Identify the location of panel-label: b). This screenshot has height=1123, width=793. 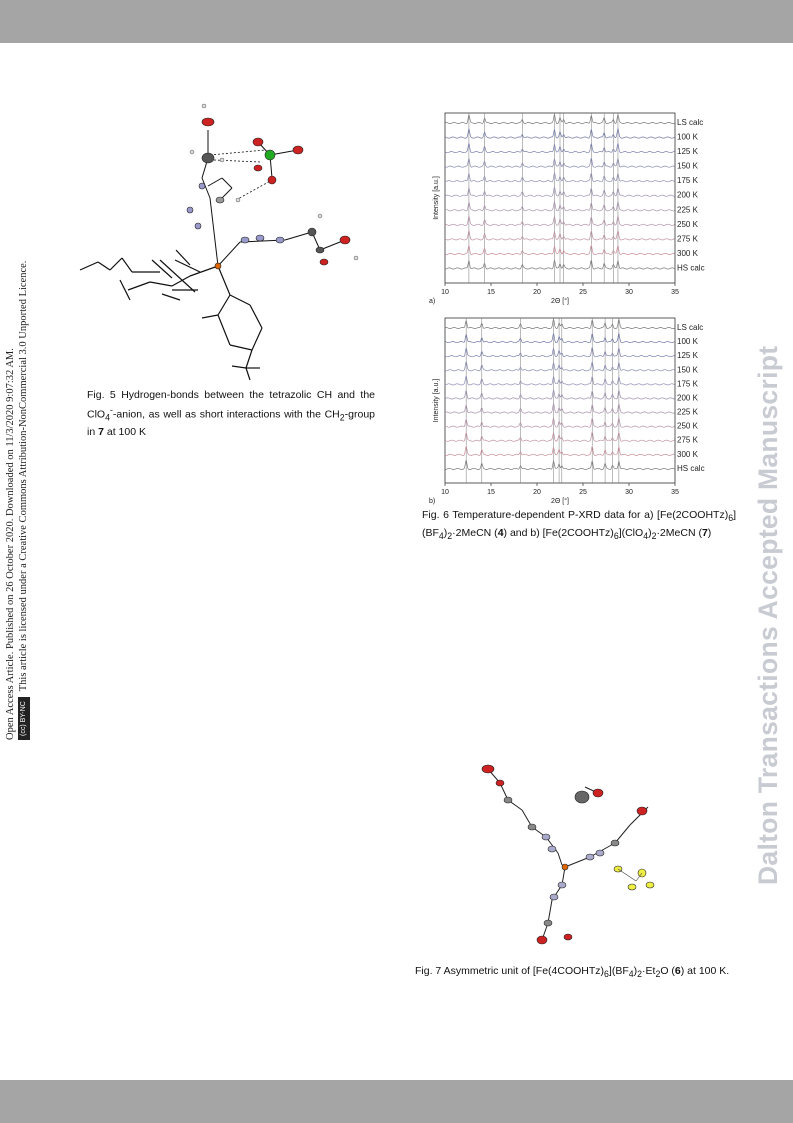
(432, 501).